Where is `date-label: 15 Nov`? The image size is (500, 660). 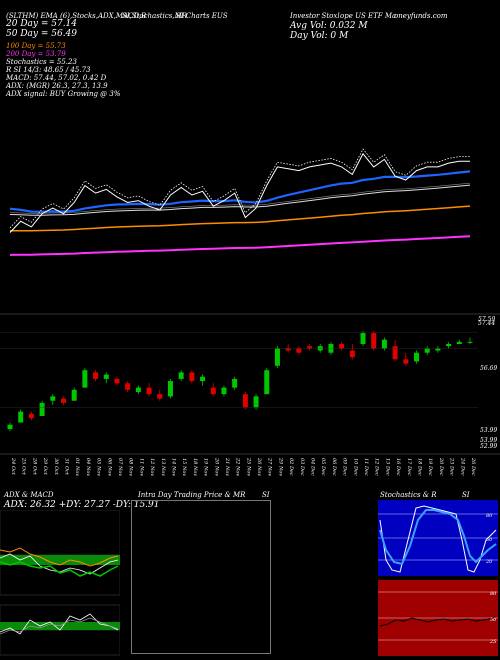
date-label: 15 Nov is located at coordinates (184, 467).